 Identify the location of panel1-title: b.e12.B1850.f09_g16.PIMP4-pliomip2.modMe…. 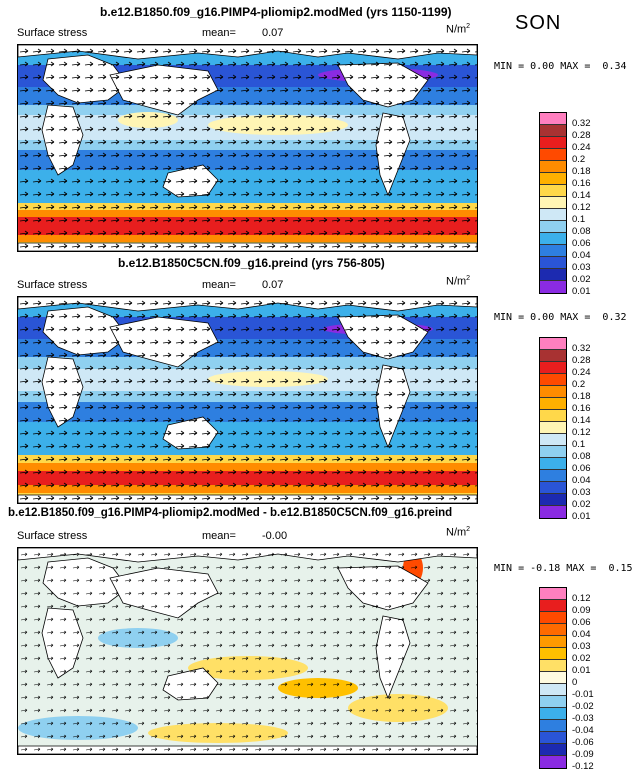
(276, 12).